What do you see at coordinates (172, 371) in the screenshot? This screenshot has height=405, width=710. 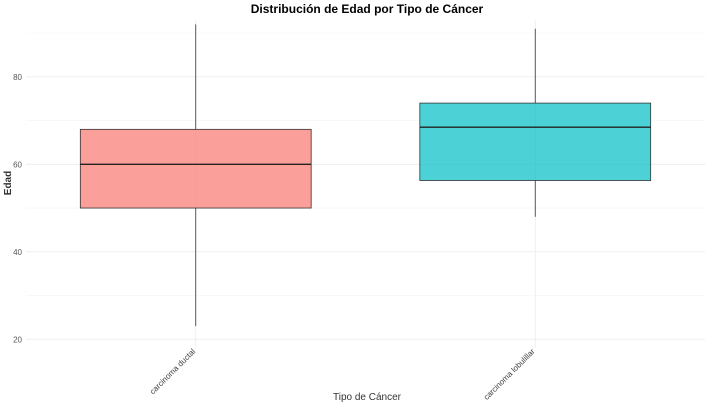 I see `x-tick-label: carcinoma ductal` at bounding box center [172, 371].